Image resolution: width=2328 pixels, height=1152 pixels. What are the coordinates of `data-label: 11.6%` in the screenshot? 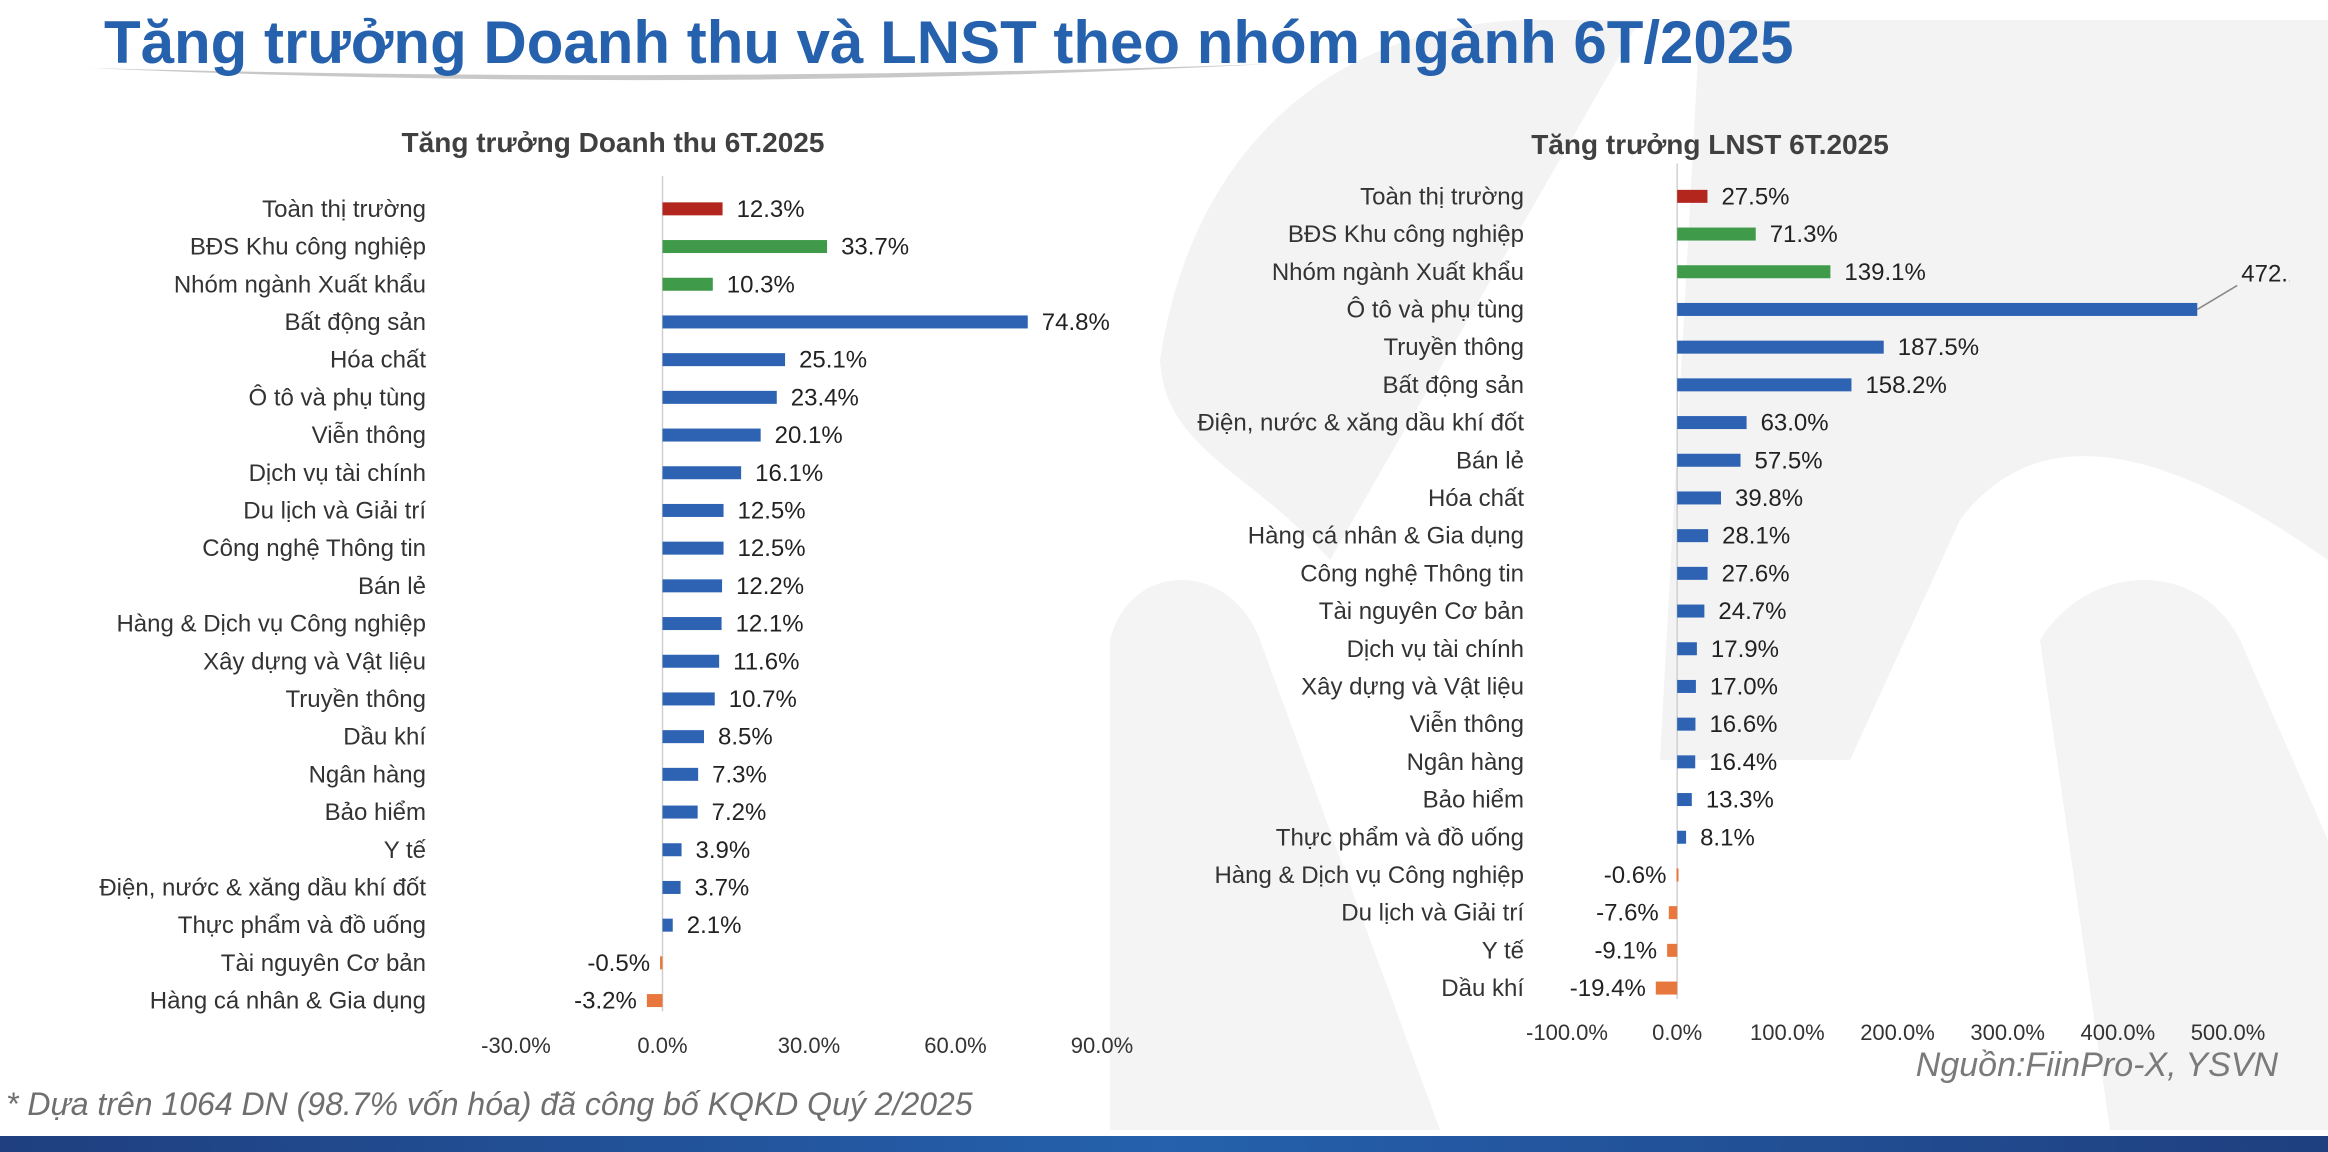 It's located at (766, 661).